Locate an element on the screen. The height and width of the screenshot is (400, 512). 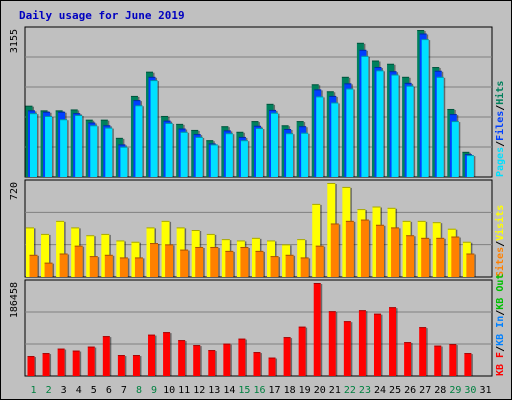
x-tick-label: 9 is located at coordinates (154, 390).